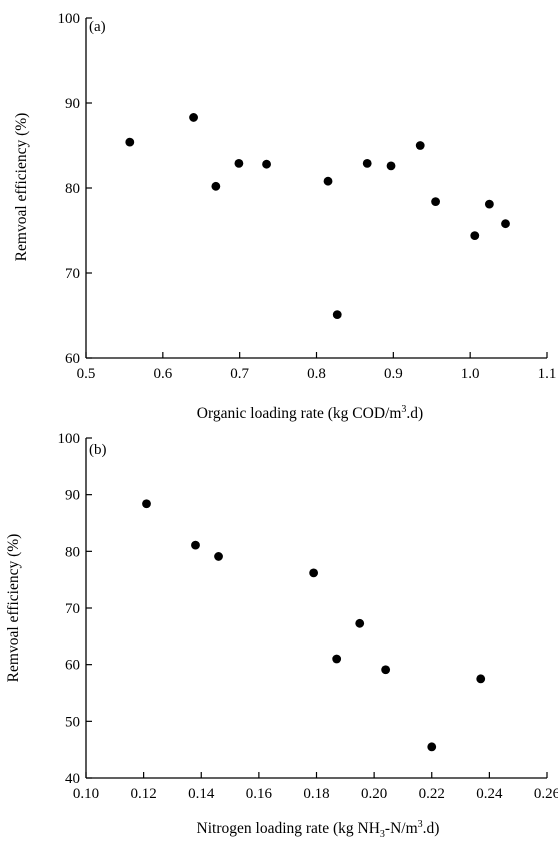  Describe the element at coordinates (374, 794) in the screenshot. I see `panel-b-x-tick-label: 0.20` at that location.